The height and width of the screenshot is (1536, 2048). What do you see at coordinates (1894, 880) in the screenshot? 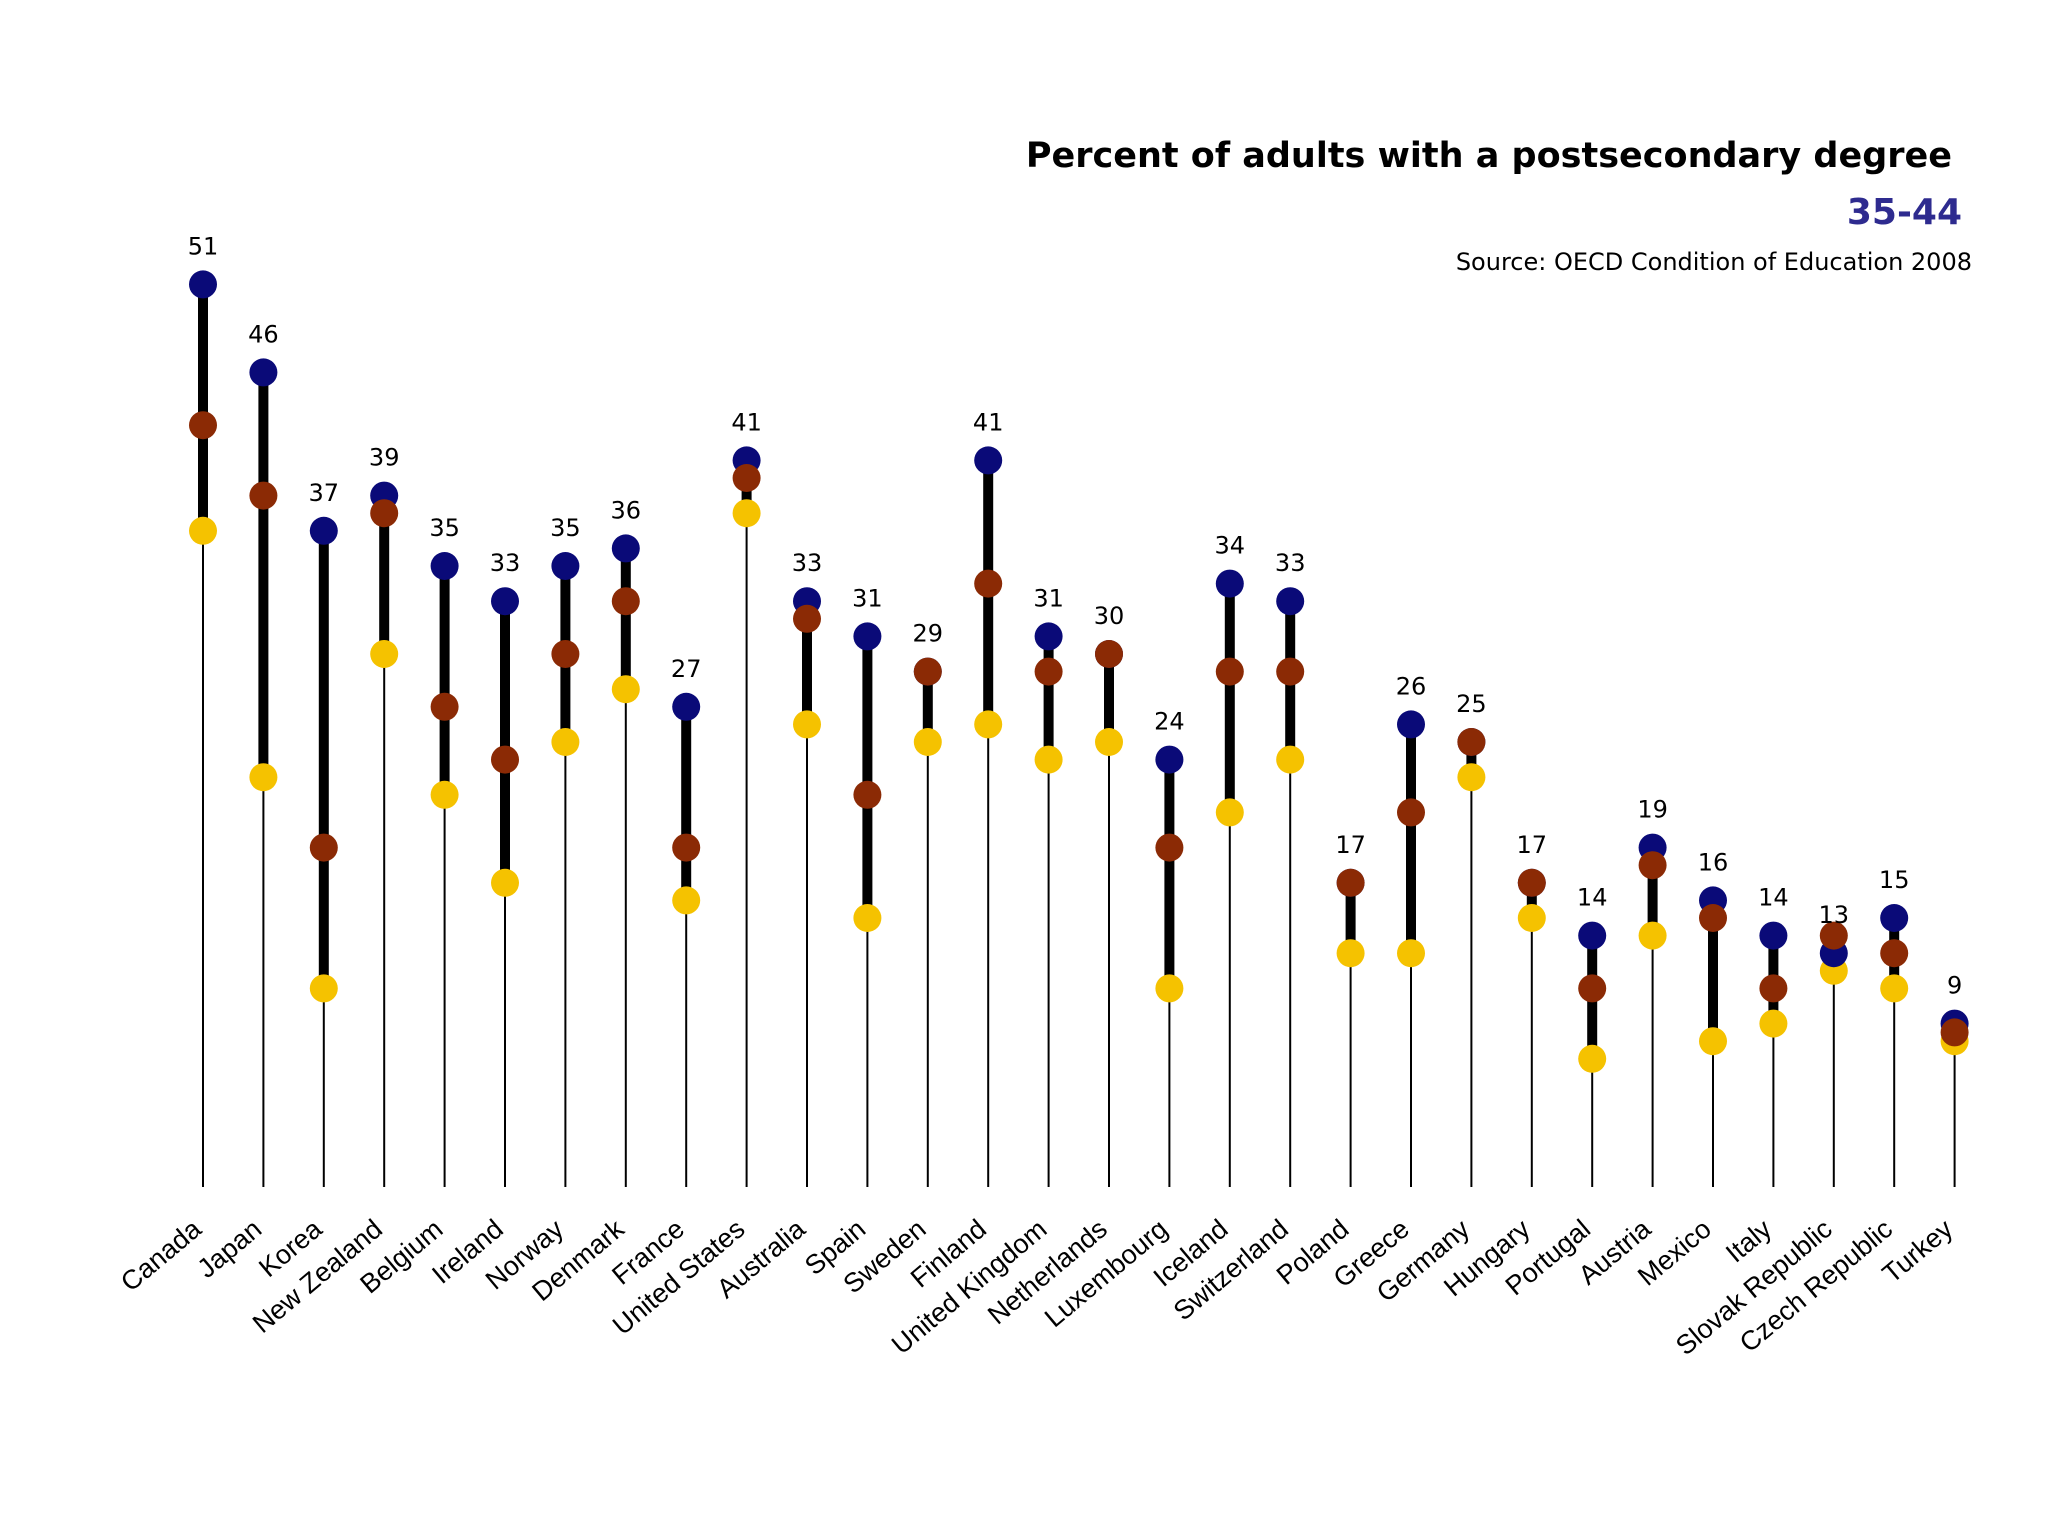
I see `value-label: 15` at bounding box center [1894, 880].